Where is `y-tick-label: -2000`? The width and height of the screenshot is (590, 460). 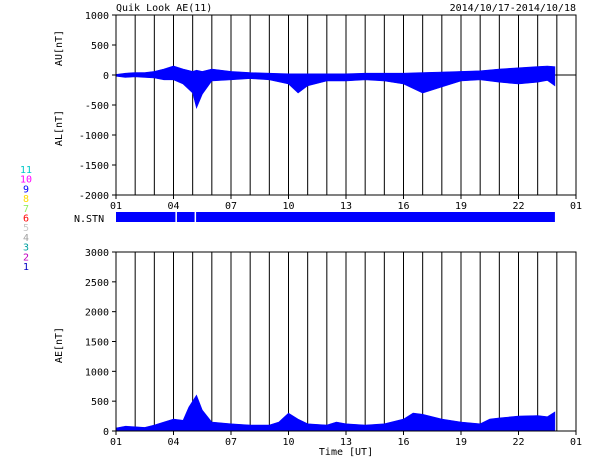
y-tick-label: -2000 is located at coordinates (94, 196).